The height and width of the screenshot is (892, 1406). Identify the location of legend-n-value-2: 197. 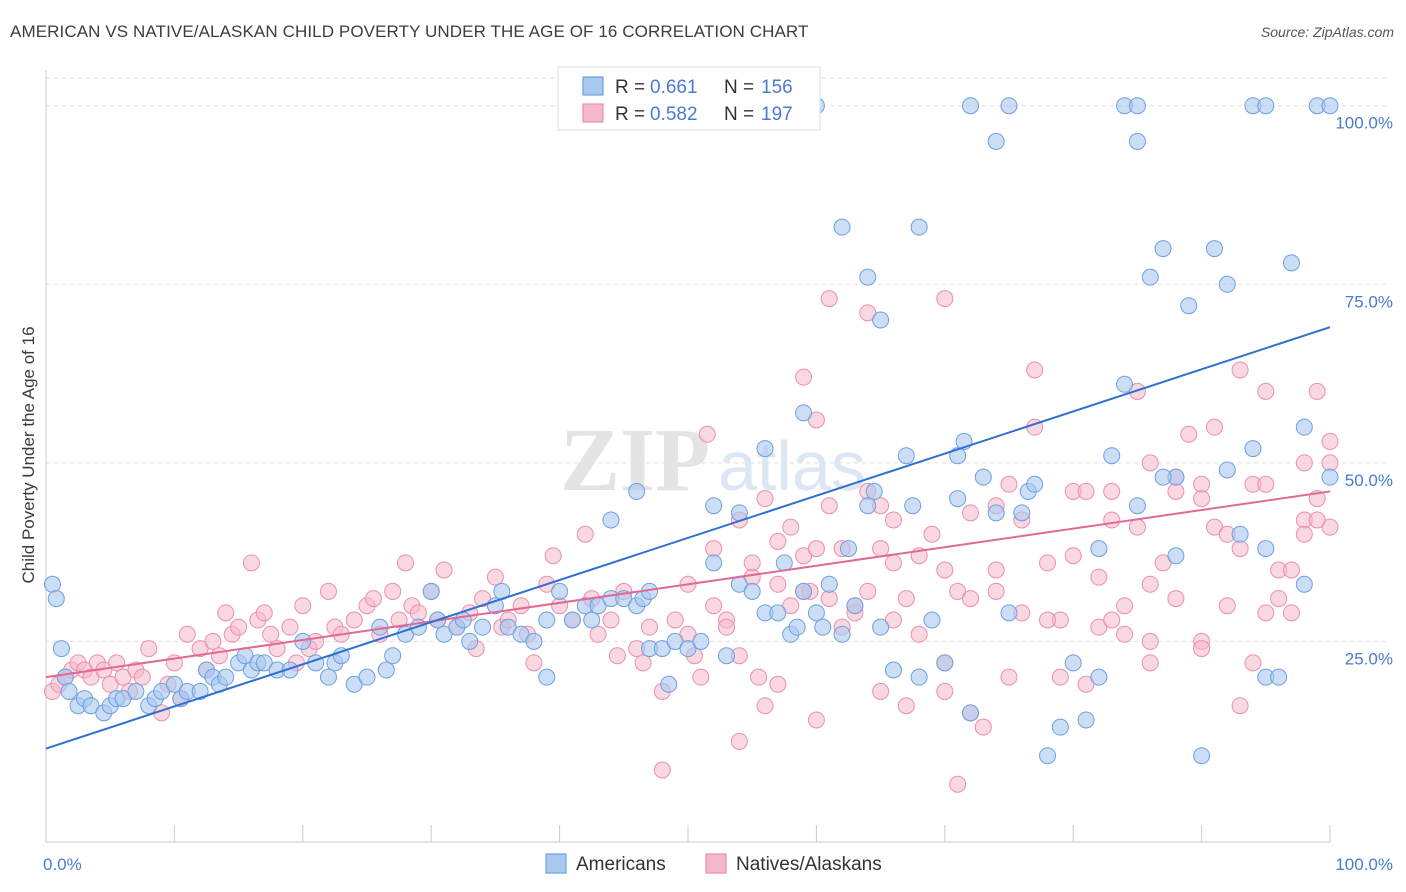
(777, 114).